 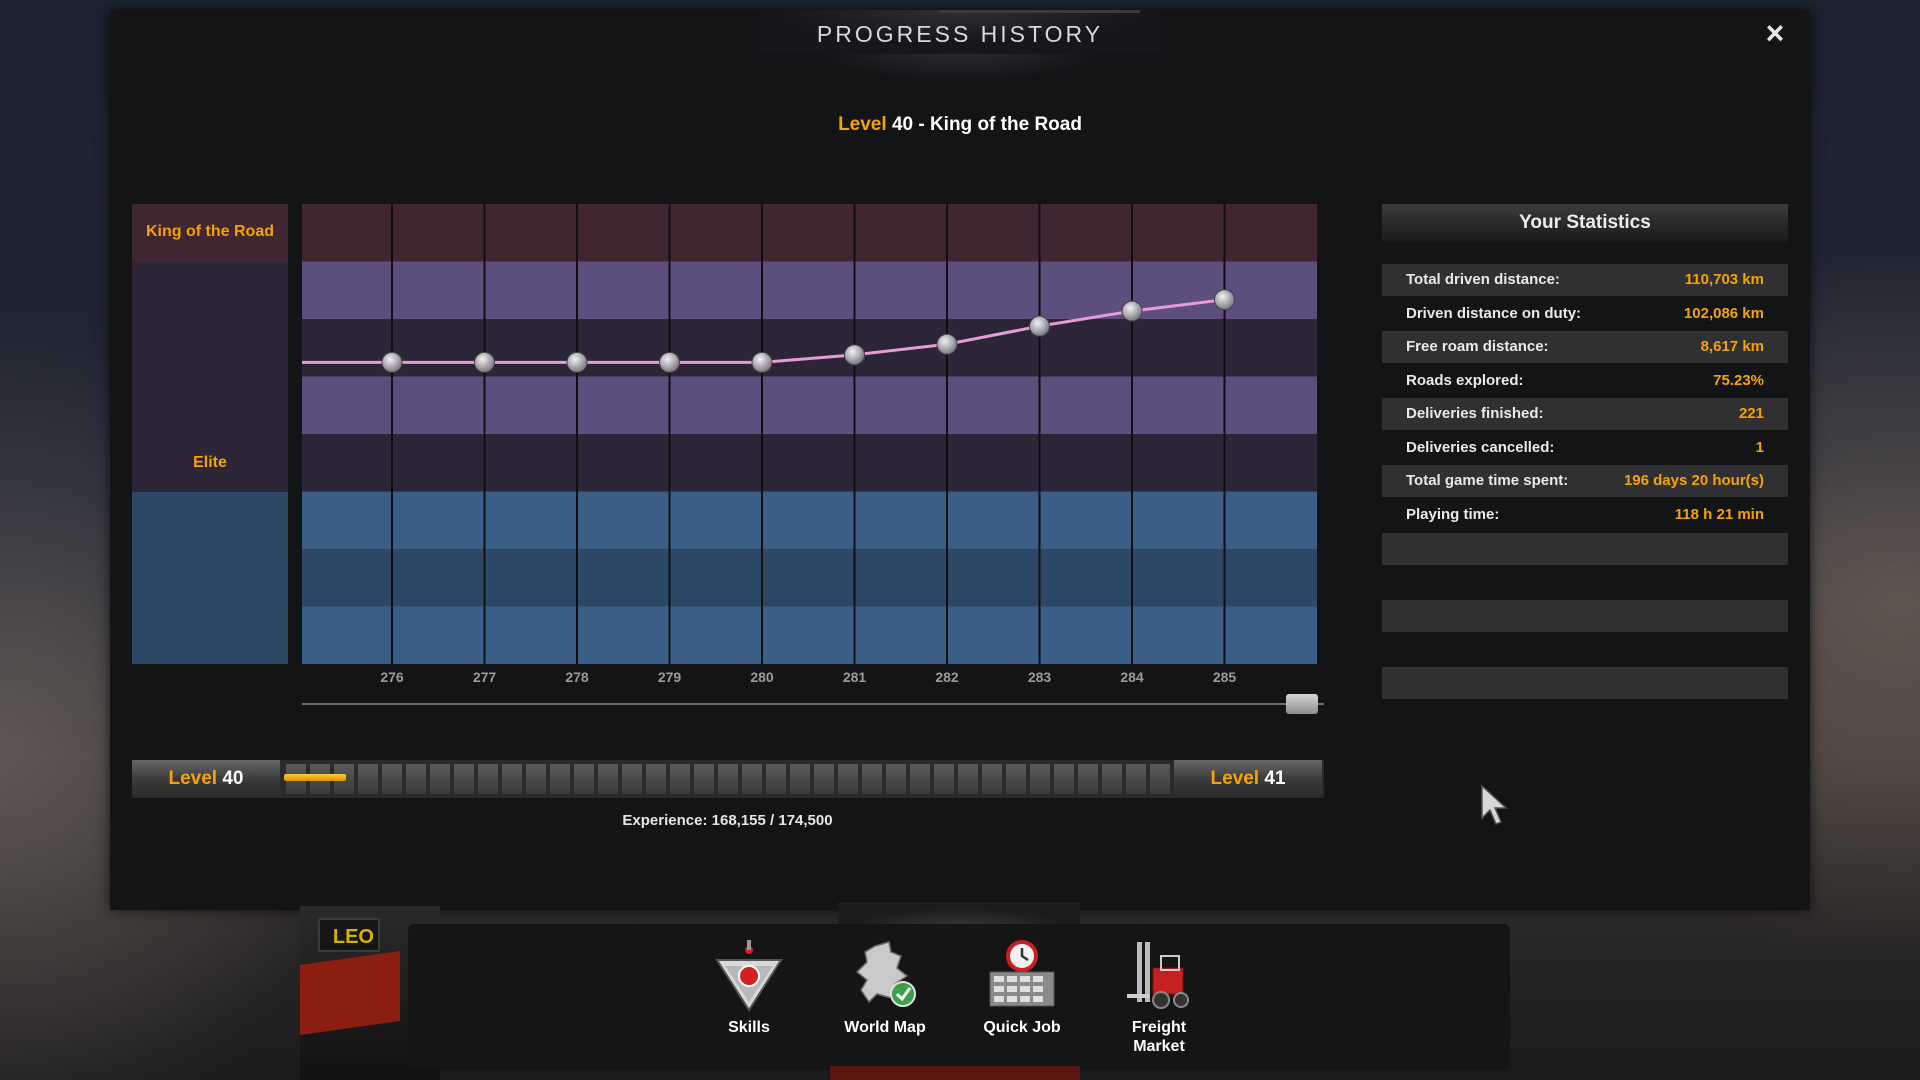 What do you see at coordinates (1751, 413) in the screenshot?
I see `stat-value: 221` at bounding box center [1751, 413].